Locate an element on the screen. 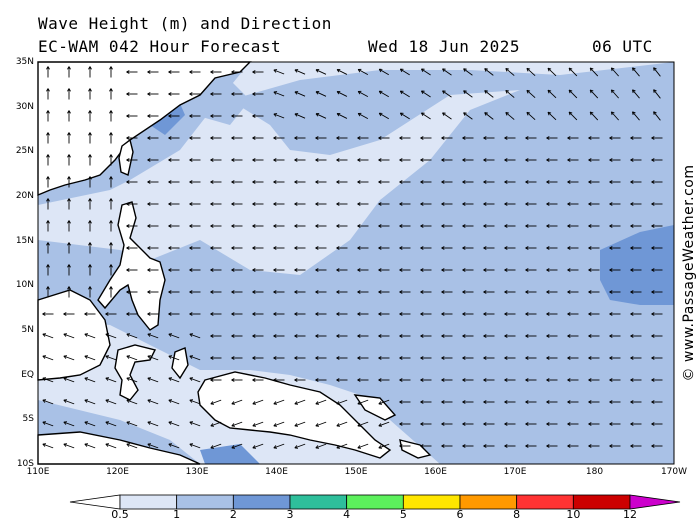 Image resolution: width=700 pixels, height=525 pixels. lon-label: 180 is located at coordinates (594, 472).